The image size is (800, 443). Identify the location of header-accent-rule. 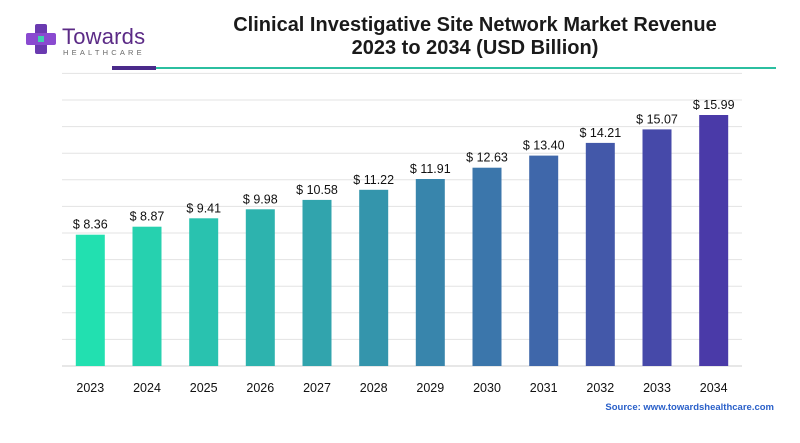
(134, 68).